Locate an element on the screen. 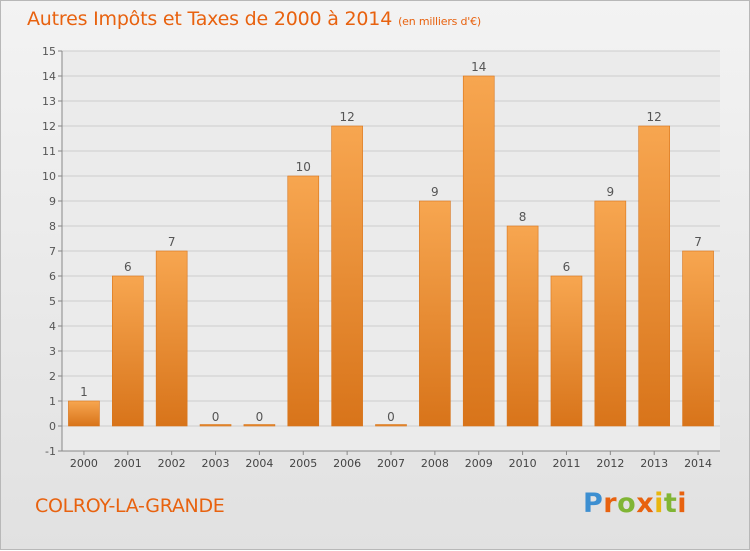 This screenshot has height=551, width=750. y-tick-label: 15 is located at coordinates (49, 51).